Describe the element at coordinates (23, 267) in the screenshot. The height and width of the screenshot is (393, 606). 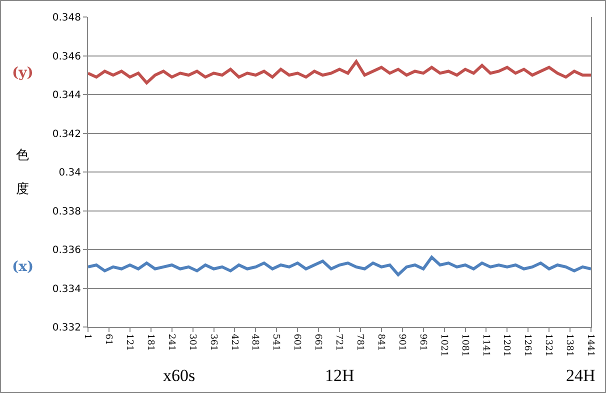
I see `text: (x)` at that location.